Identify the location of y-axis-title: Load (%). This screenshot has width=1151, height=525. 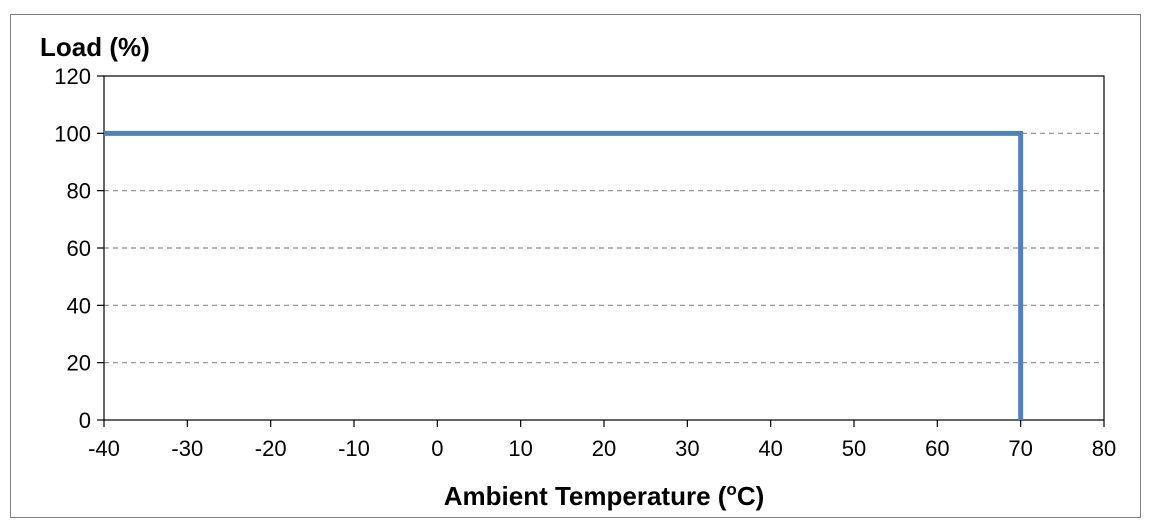
(95, 47).